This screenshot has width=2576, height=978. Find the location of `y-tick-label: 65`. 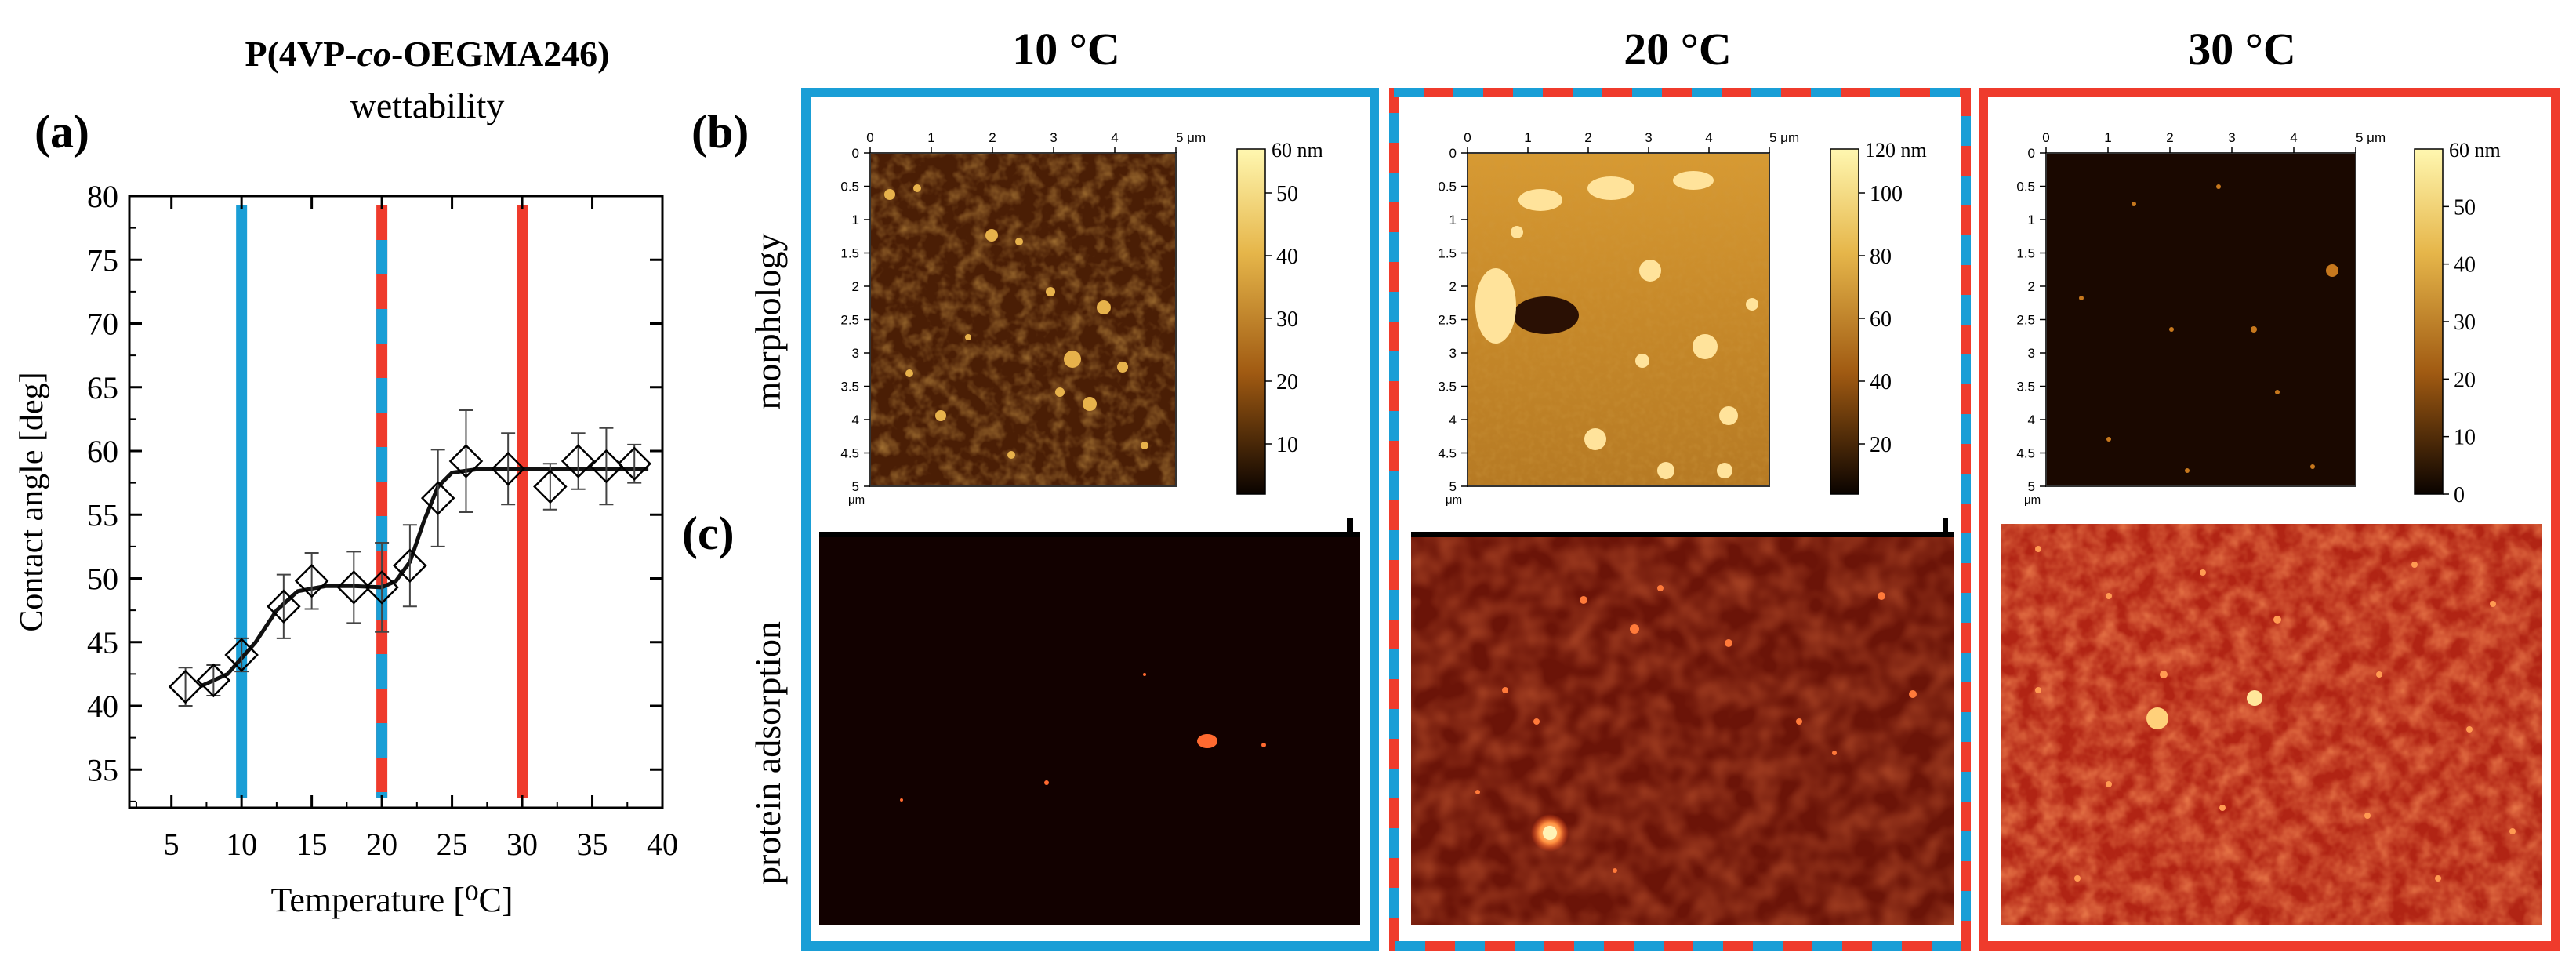

y-tick-label: 65 is located at coordinates (103, 387).